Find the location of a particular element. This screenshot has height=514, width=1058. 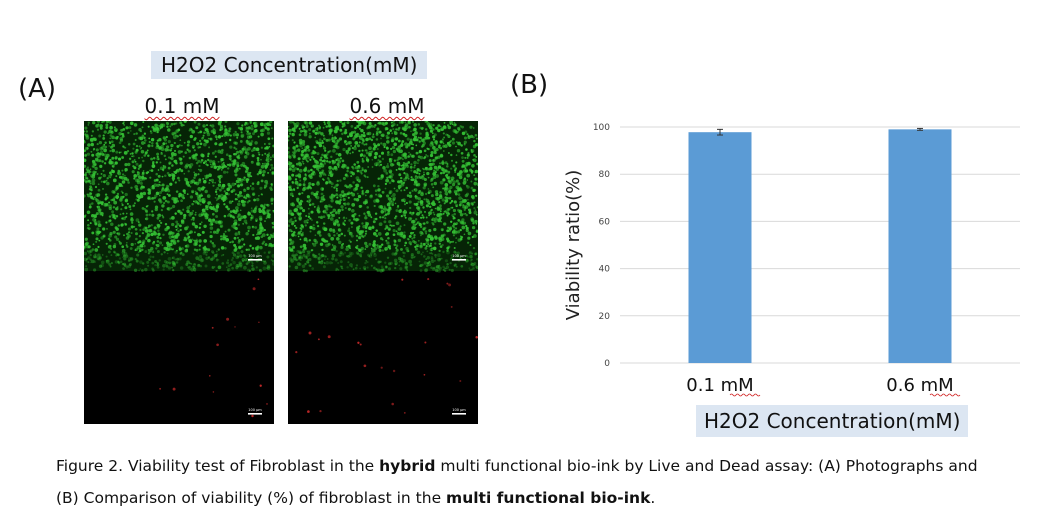

micrograph-0-6mM: 100 μm 100 μm is located at coordinates (383, 272).